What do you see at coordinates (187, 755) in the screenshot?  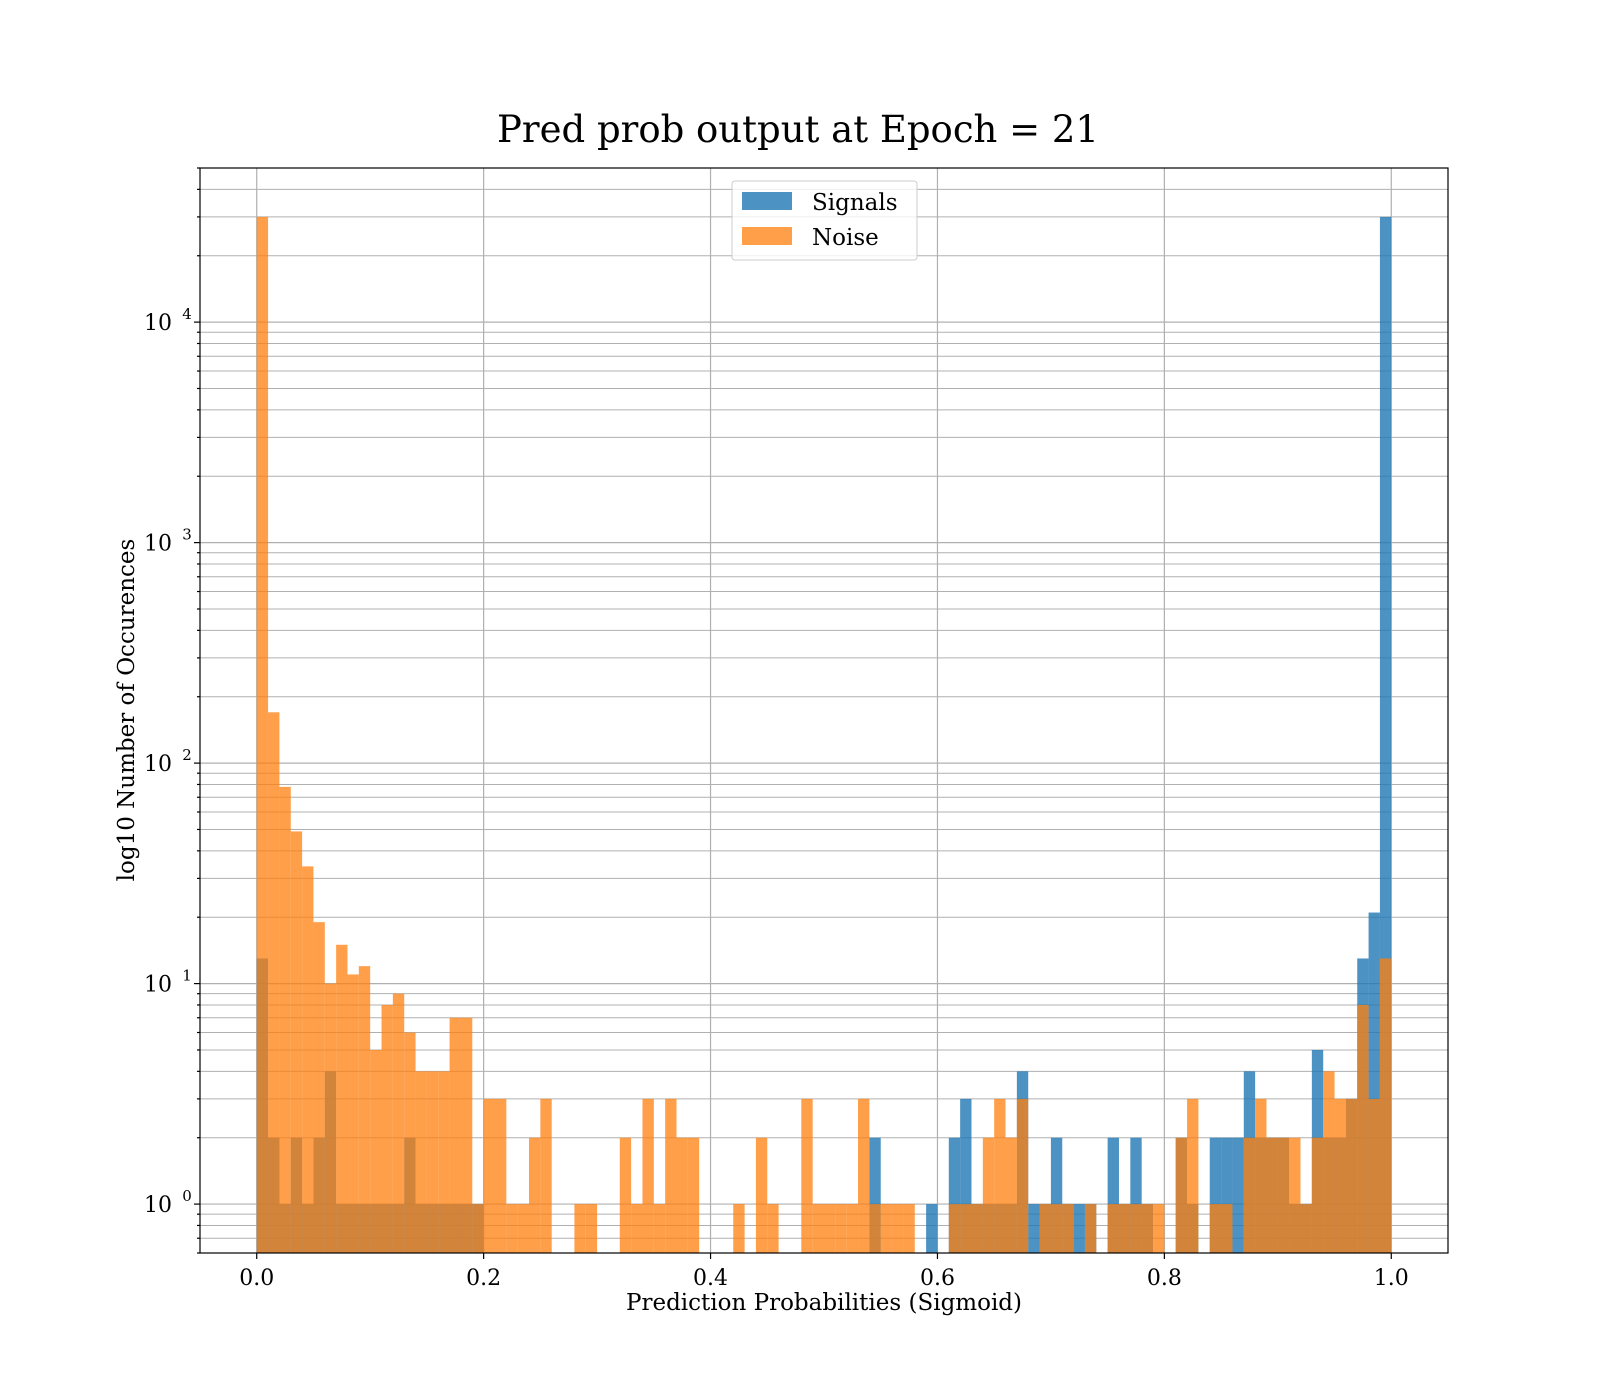 I see `y-tick-exponent: 2` at bounding box center [187, 755].